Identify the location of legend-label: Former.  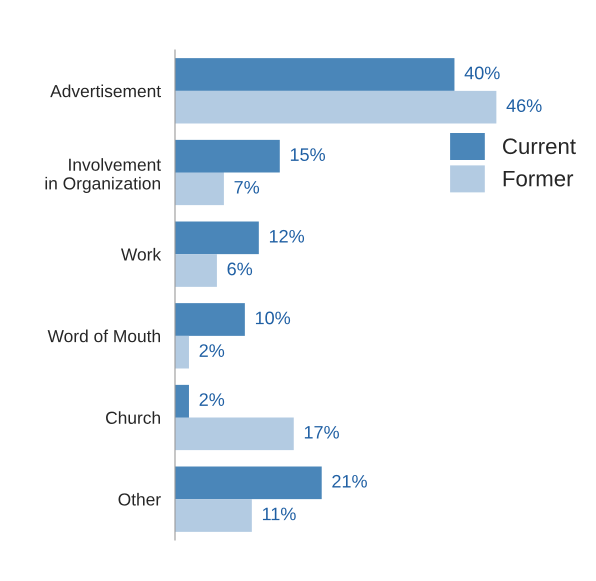
(539, 178).